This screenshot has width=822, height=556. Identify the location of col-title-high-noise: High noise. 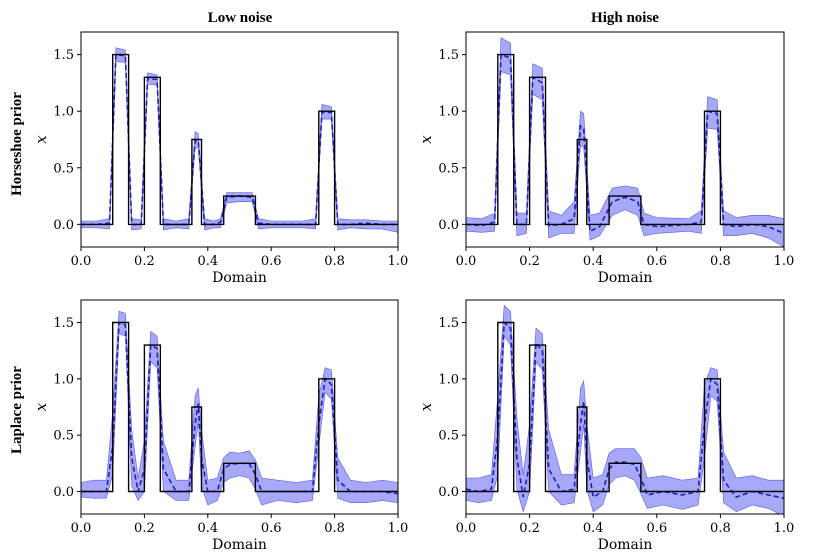
(625, 18).